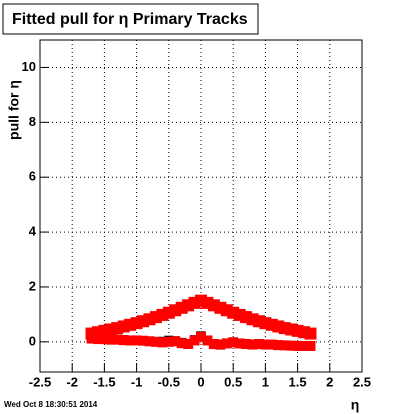 The height and width of the screenshot is (414, 400). I want to click on y-tick-label: 4, so click(33, 231).